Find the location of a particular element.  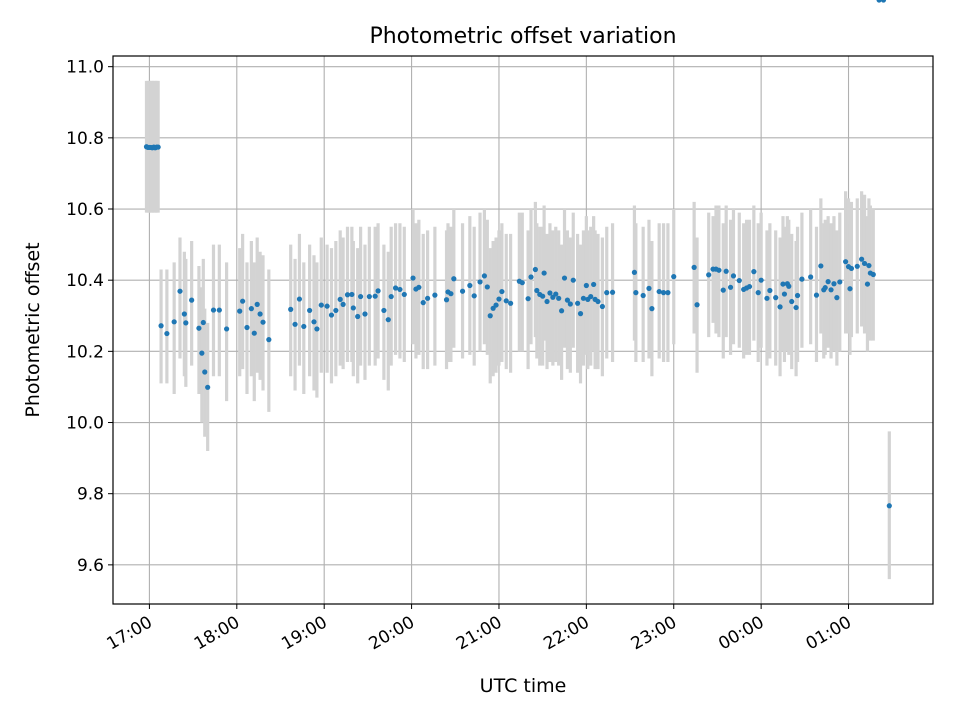

y-tick-label: 10.8 is located at coordinates (85, 139).